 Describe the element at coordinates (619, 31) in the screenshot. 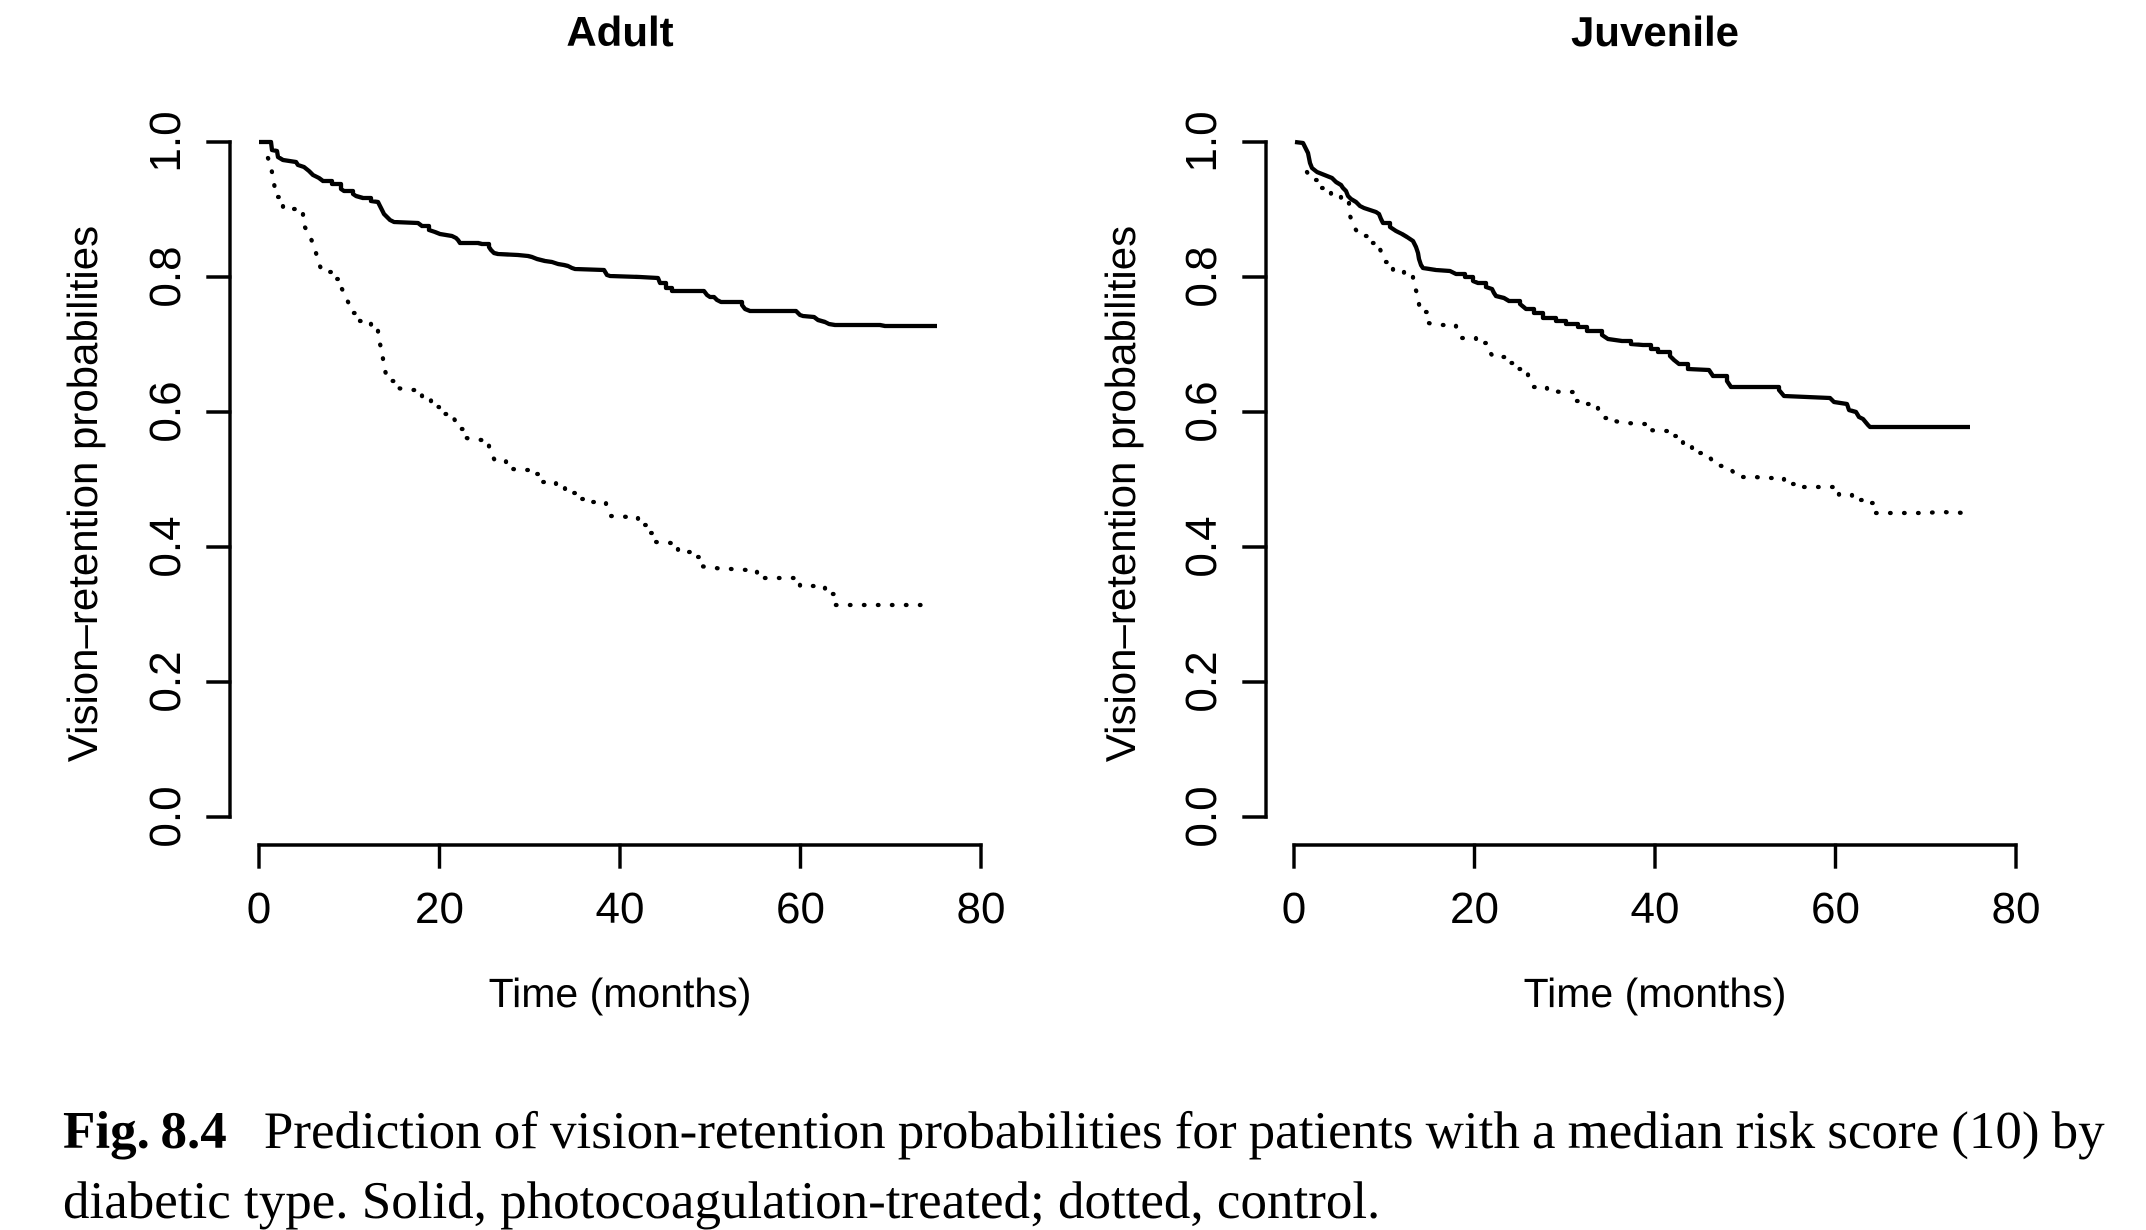

I see `svg-text: Adult` at that location.